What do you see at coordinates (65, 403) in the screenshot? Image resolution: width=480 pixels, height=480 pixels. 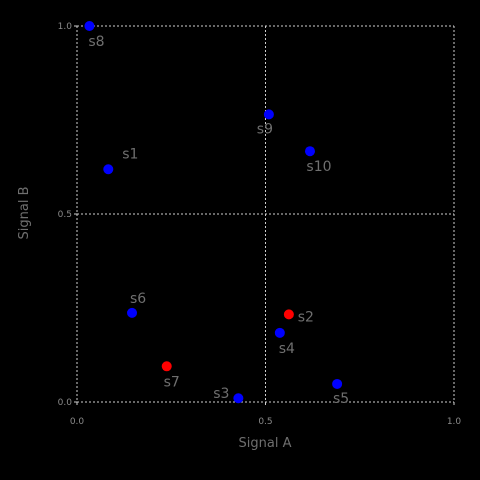 I see `y-tick-label: 0.0` at bounding box center [65, 403].